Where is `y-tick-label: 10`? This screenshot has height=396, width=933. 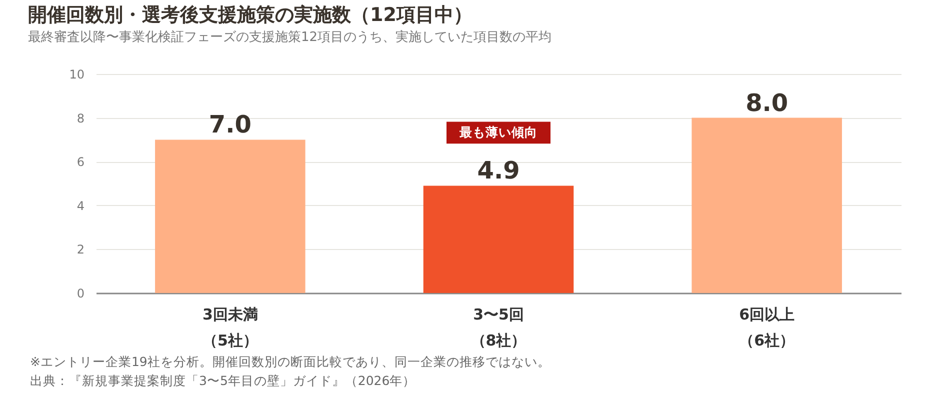
y-tick-label: 10 is located at coordinates (76, 75).